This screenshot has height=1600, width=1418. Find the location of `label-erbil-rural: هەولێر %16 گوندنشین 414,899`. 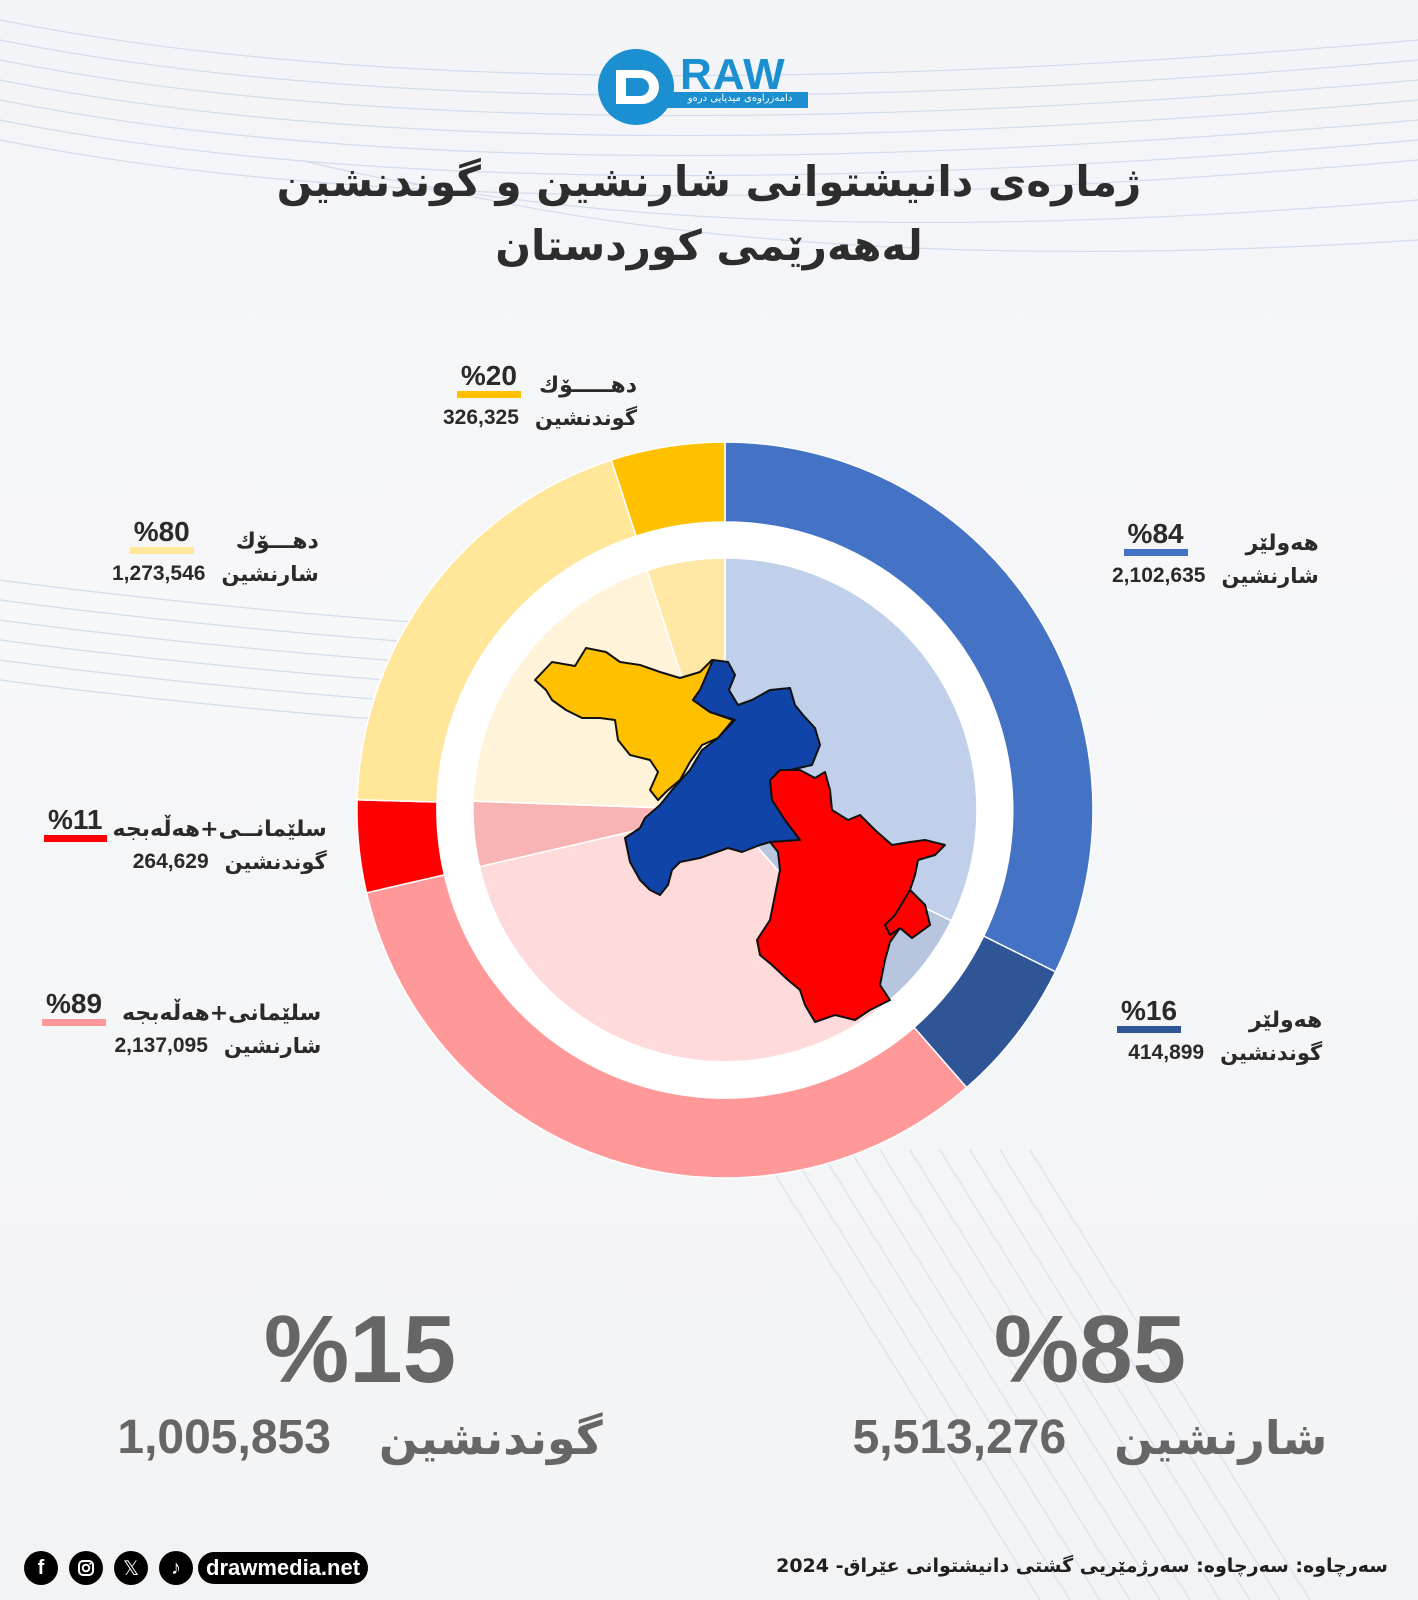

label-erbil-rural: هەولێر %16 گوندنشین 414,899 is located at coordinates (1220, 1030).